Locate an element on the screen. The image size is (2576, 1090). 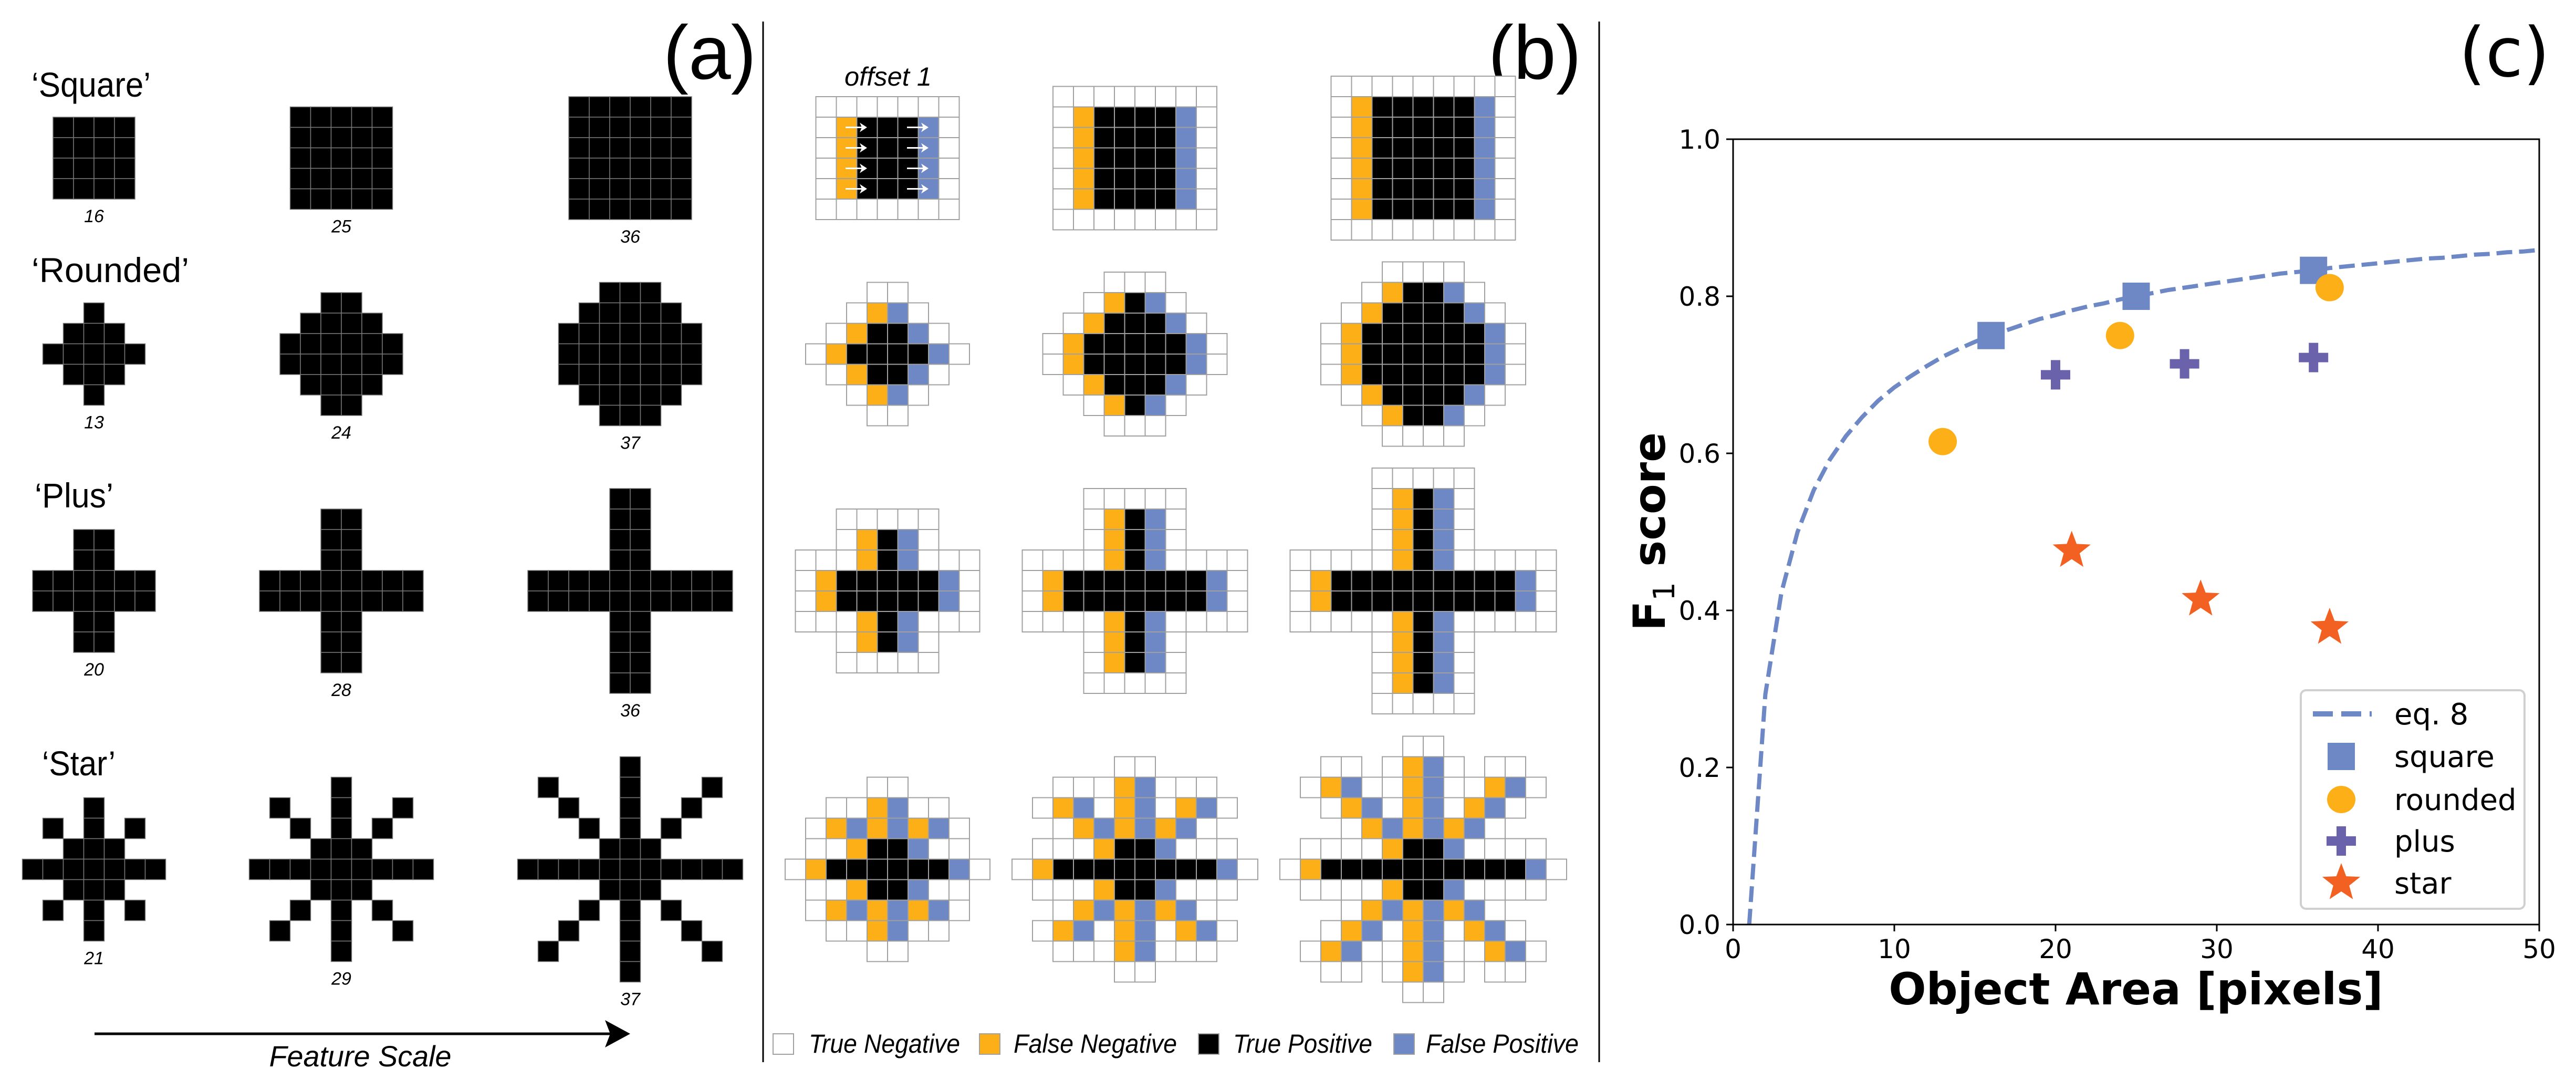
area-label: 36 is located at coordinates (630, 711).